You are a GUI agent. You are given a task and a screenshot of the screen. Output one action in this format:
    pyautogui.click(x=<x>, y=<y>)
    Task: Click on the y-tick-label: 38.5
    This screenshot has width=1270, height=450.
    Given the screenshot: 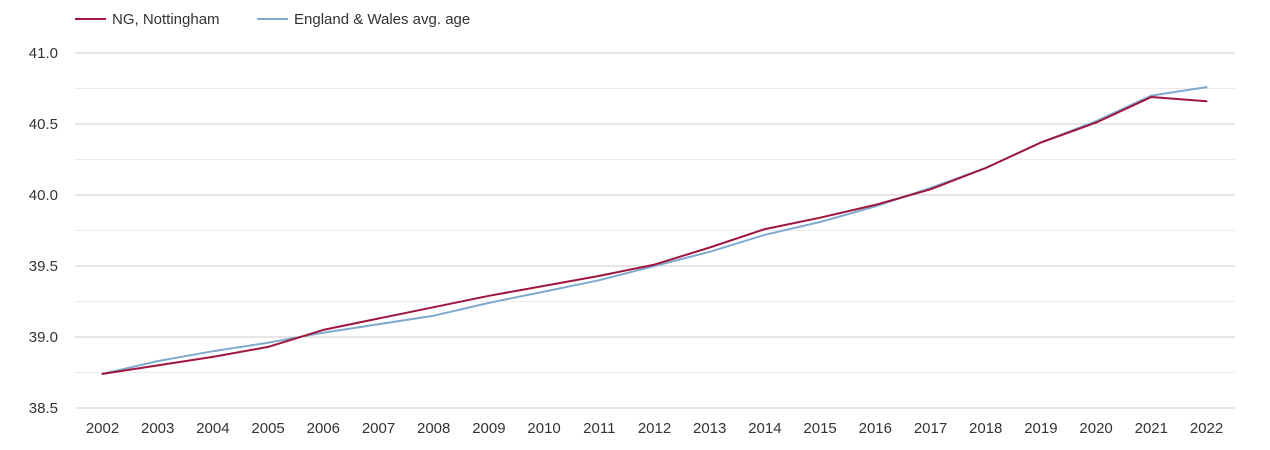 What is the action you would take?
    pyautogui.click(x=43, y=408)
    